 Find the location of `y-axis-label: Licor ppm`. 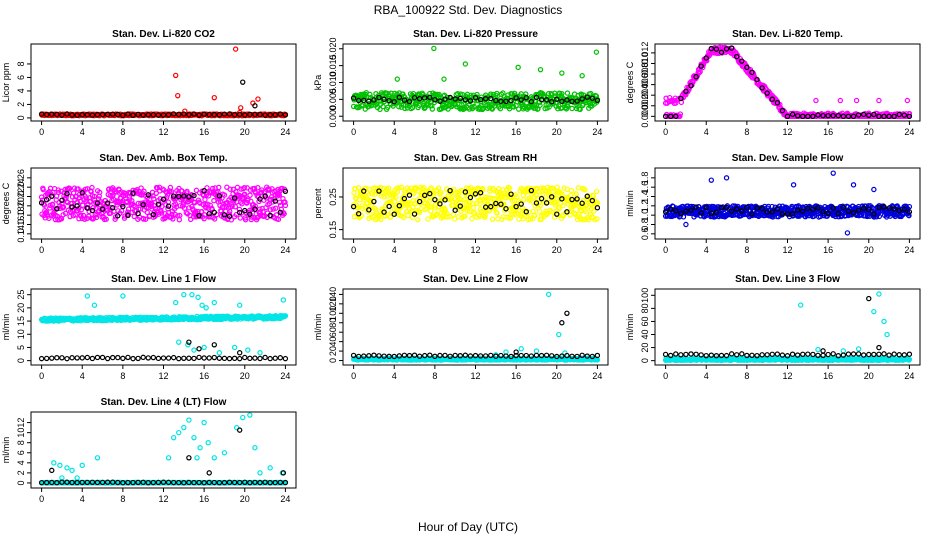

y-axis-label: Licor ppm is located at coordinates (6, 83).